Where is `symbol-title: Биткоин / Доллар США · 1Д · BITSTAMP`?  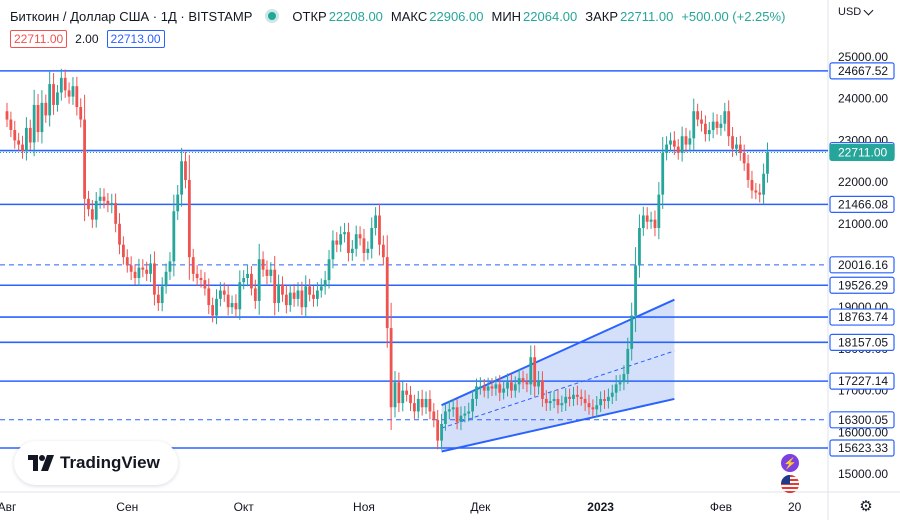 symbol-title: Биткоин / Доллар США · 1Д · BITSTAMP is located at coordinates (131, 16).